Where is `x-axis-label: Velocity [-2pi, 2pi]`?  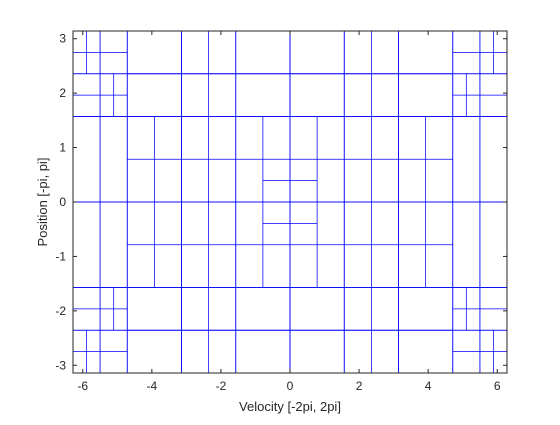 x-axis-label: Velocity [-2pi, 2pi] is located at coordinates (290, 406).